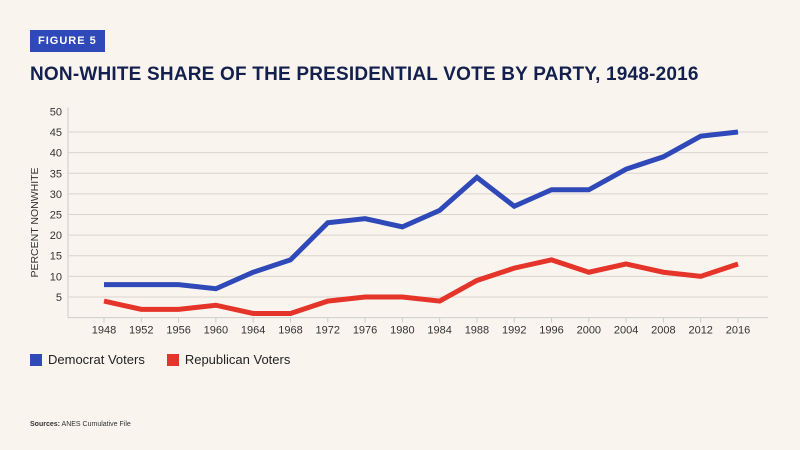 The image size is (800, 450). What do you see at coordinates (738, 331) in the screenshot?
I see `x-tick-label: 2016` at bounding box center [738, 331].